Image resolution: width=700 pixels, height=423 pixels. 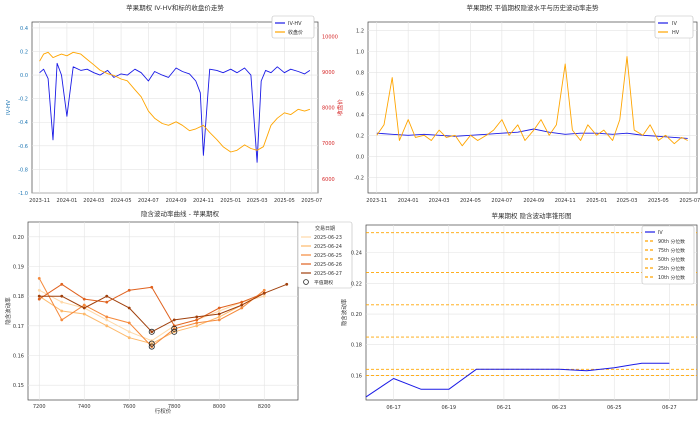 I want to click on x-tick-label: 06-19, so click(x=448, y=408).